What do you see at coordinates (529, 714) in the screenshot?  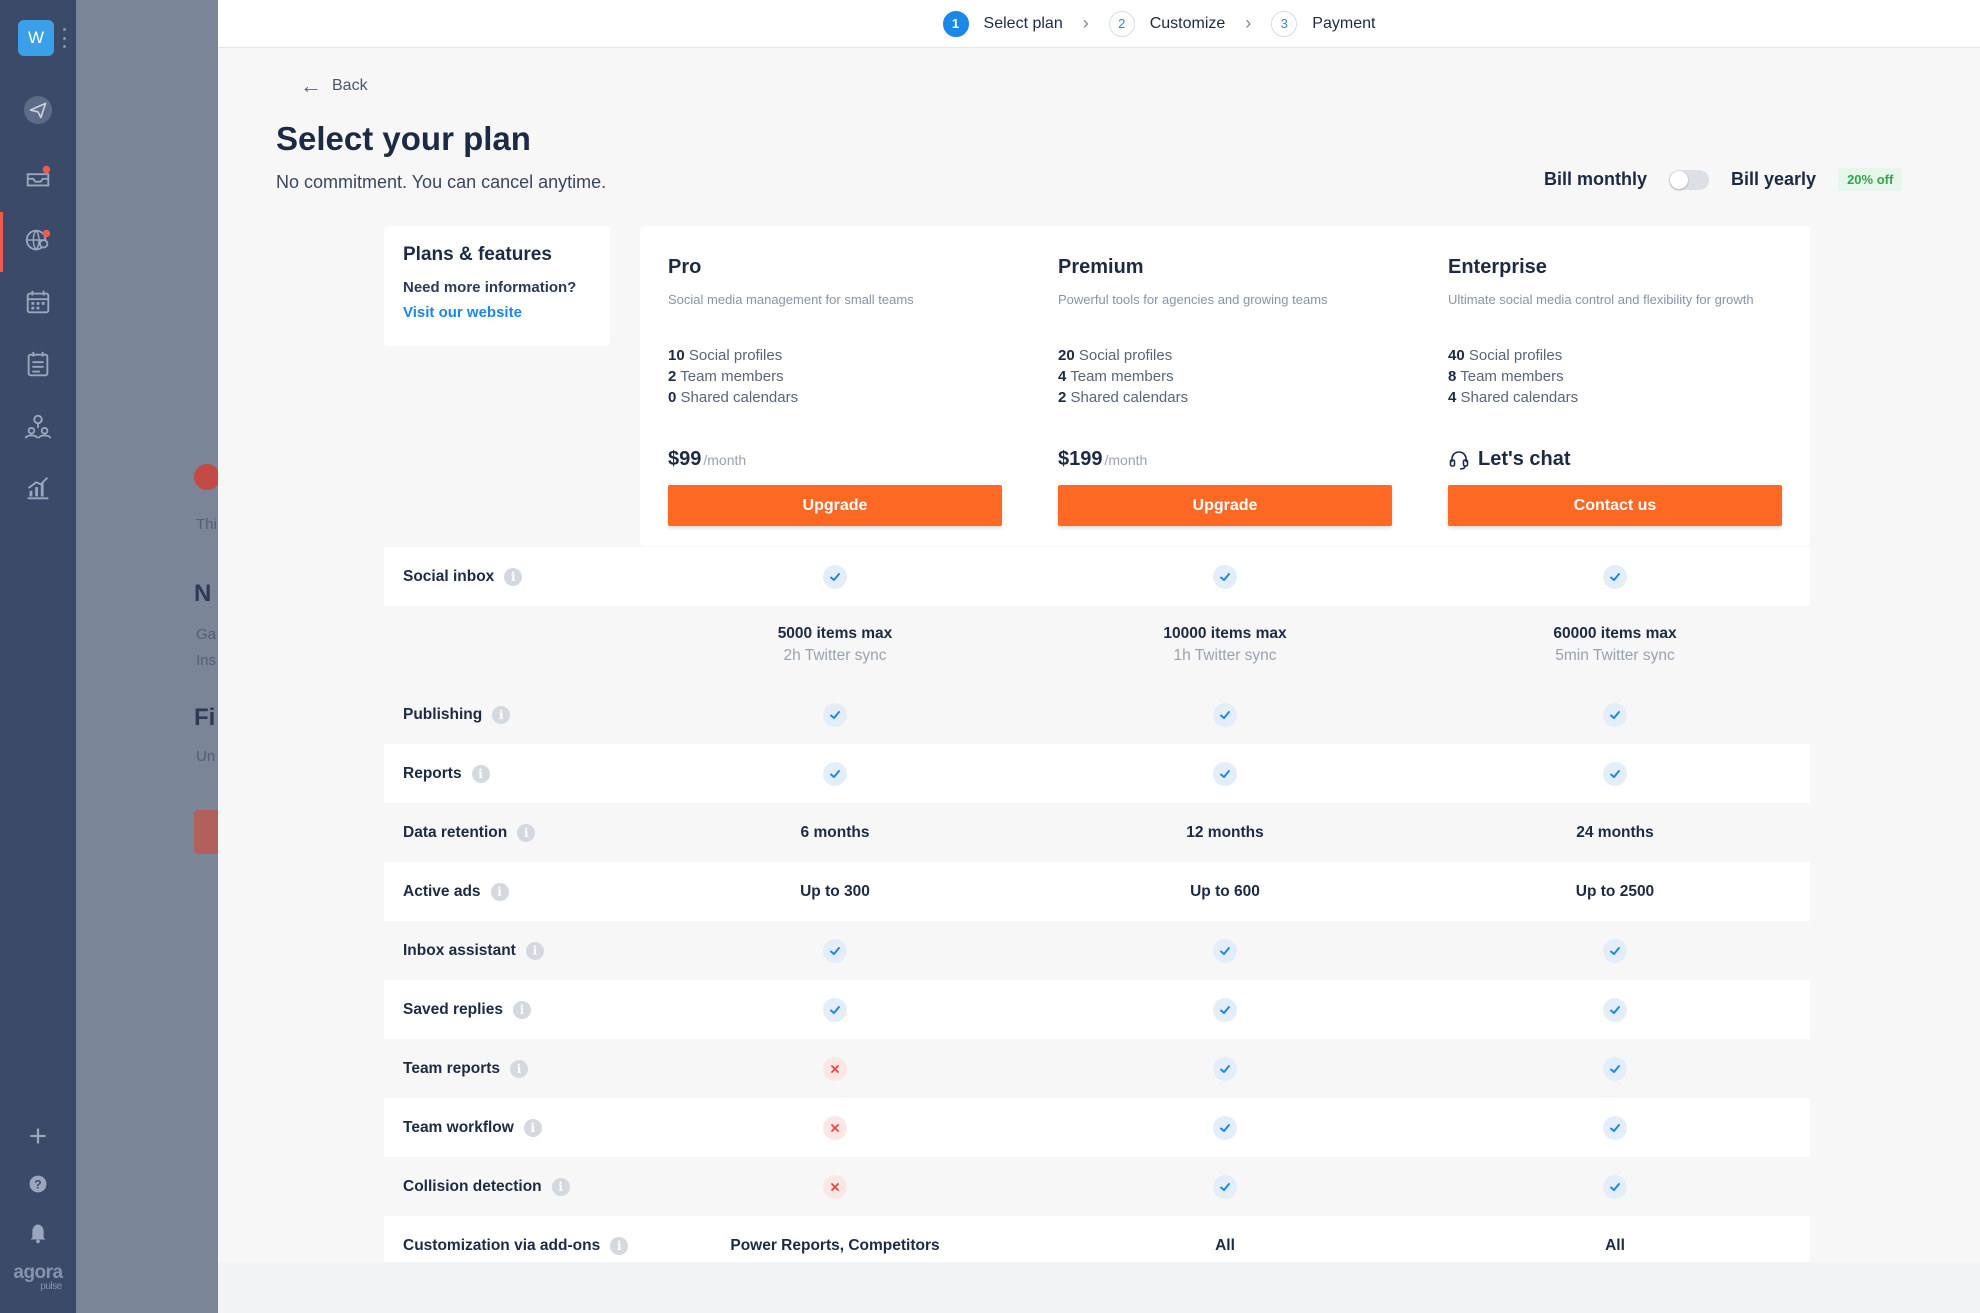 I see `feature-label: Publishing i` at bounding box center [529, 714].